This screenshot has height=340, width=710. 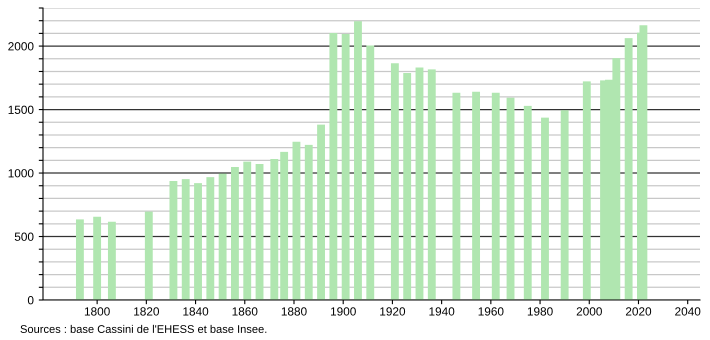 What do you see at coordinates (97, 311) in the screenshot?
I see `x-tick-label: 1800` at bounding box center [97, 311].